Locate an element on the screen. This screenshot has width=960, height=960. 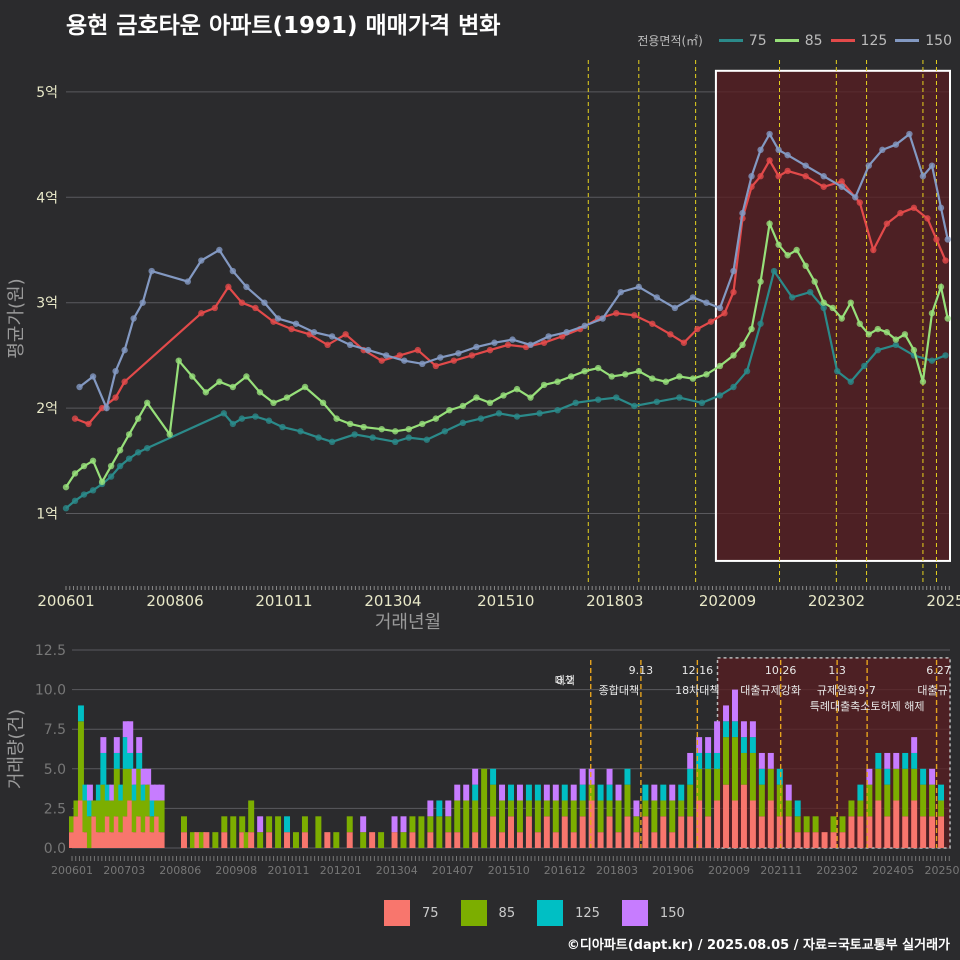
legend-item-75: 75 is located at coordinates (742, 41).